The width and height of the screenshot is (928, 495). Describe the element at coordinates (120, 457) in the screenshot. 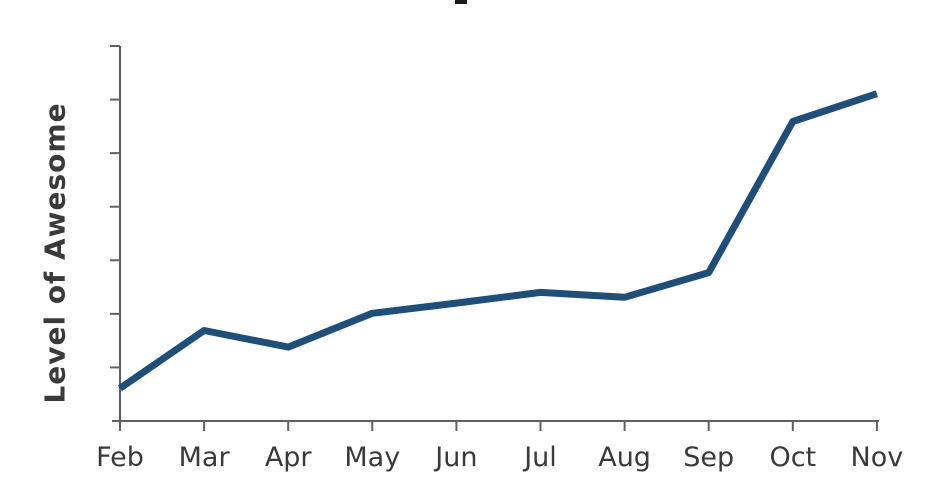

I see `x-tick-label: Feb` at that location.